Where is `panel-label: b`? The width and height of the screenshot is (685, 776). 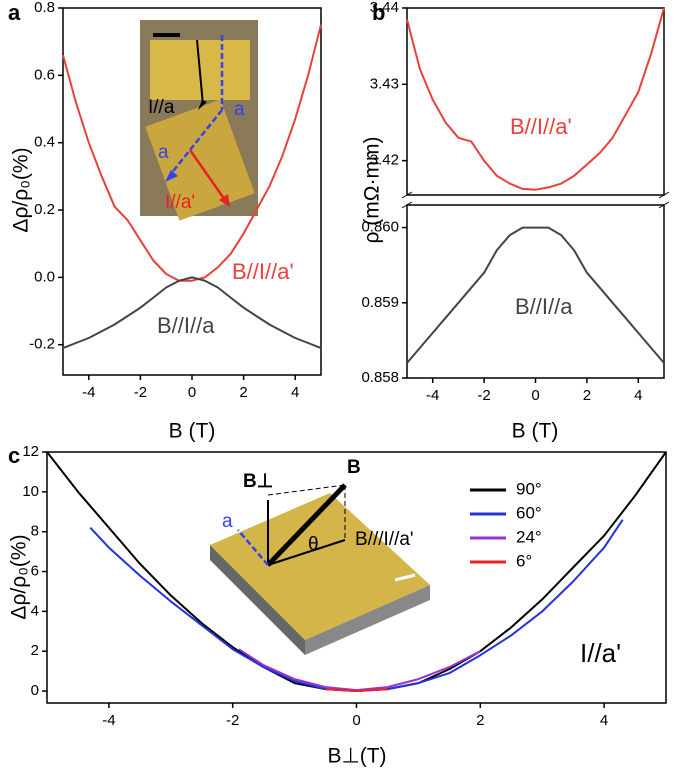 panel-label: b is located at coordinates (378, 12).